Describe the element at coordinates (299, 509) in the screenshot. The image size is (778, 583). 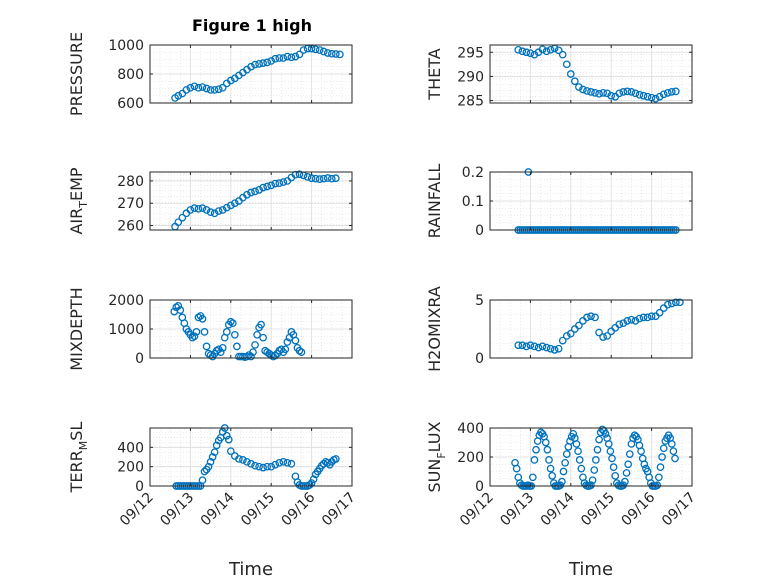
I see `x-tick-label: 09/16` at that location.